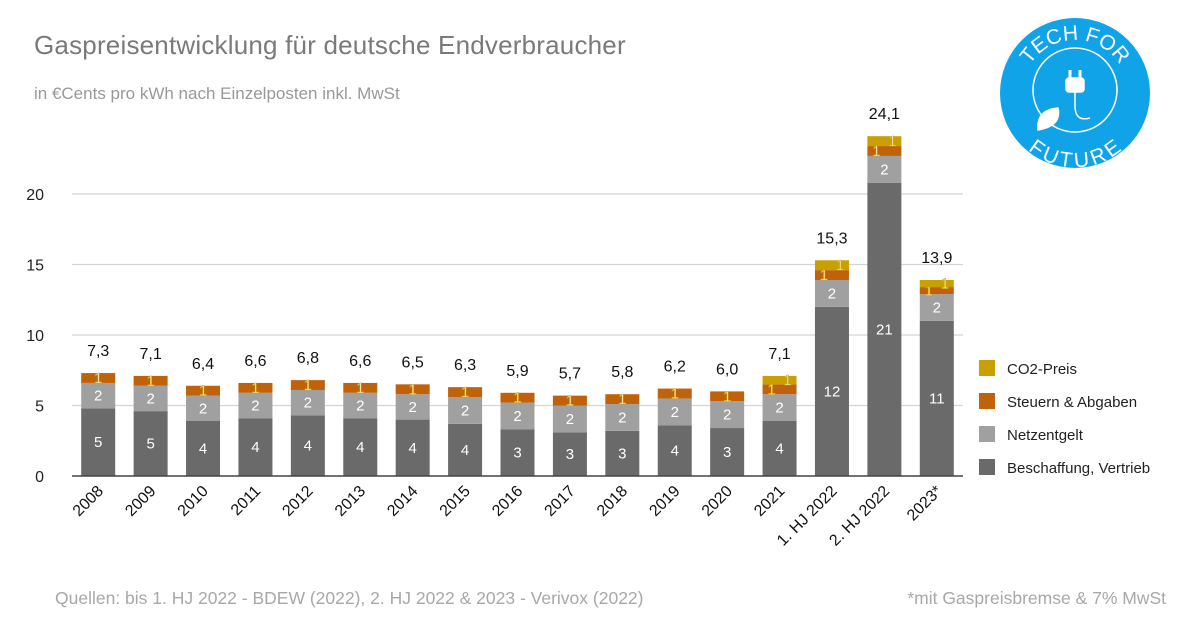  I want to click on y-tick-label: 15, so click(35, 266).